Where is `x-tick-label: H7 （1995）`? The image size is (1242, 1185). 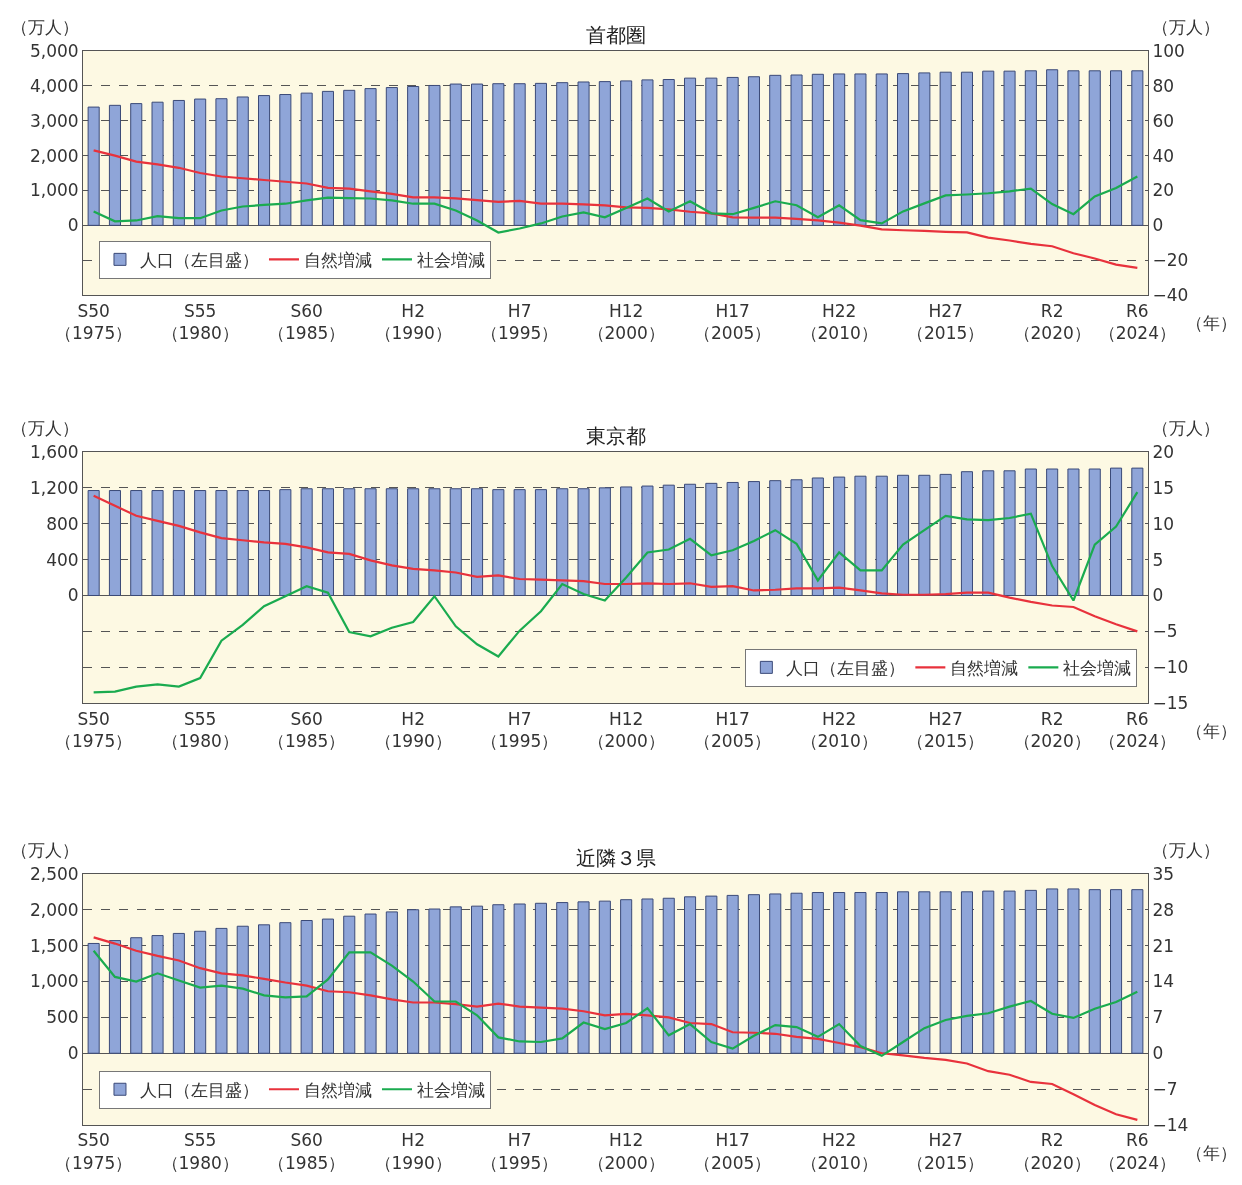
x-tick-label: H7 （1995） is located at coordinates (520, 321).